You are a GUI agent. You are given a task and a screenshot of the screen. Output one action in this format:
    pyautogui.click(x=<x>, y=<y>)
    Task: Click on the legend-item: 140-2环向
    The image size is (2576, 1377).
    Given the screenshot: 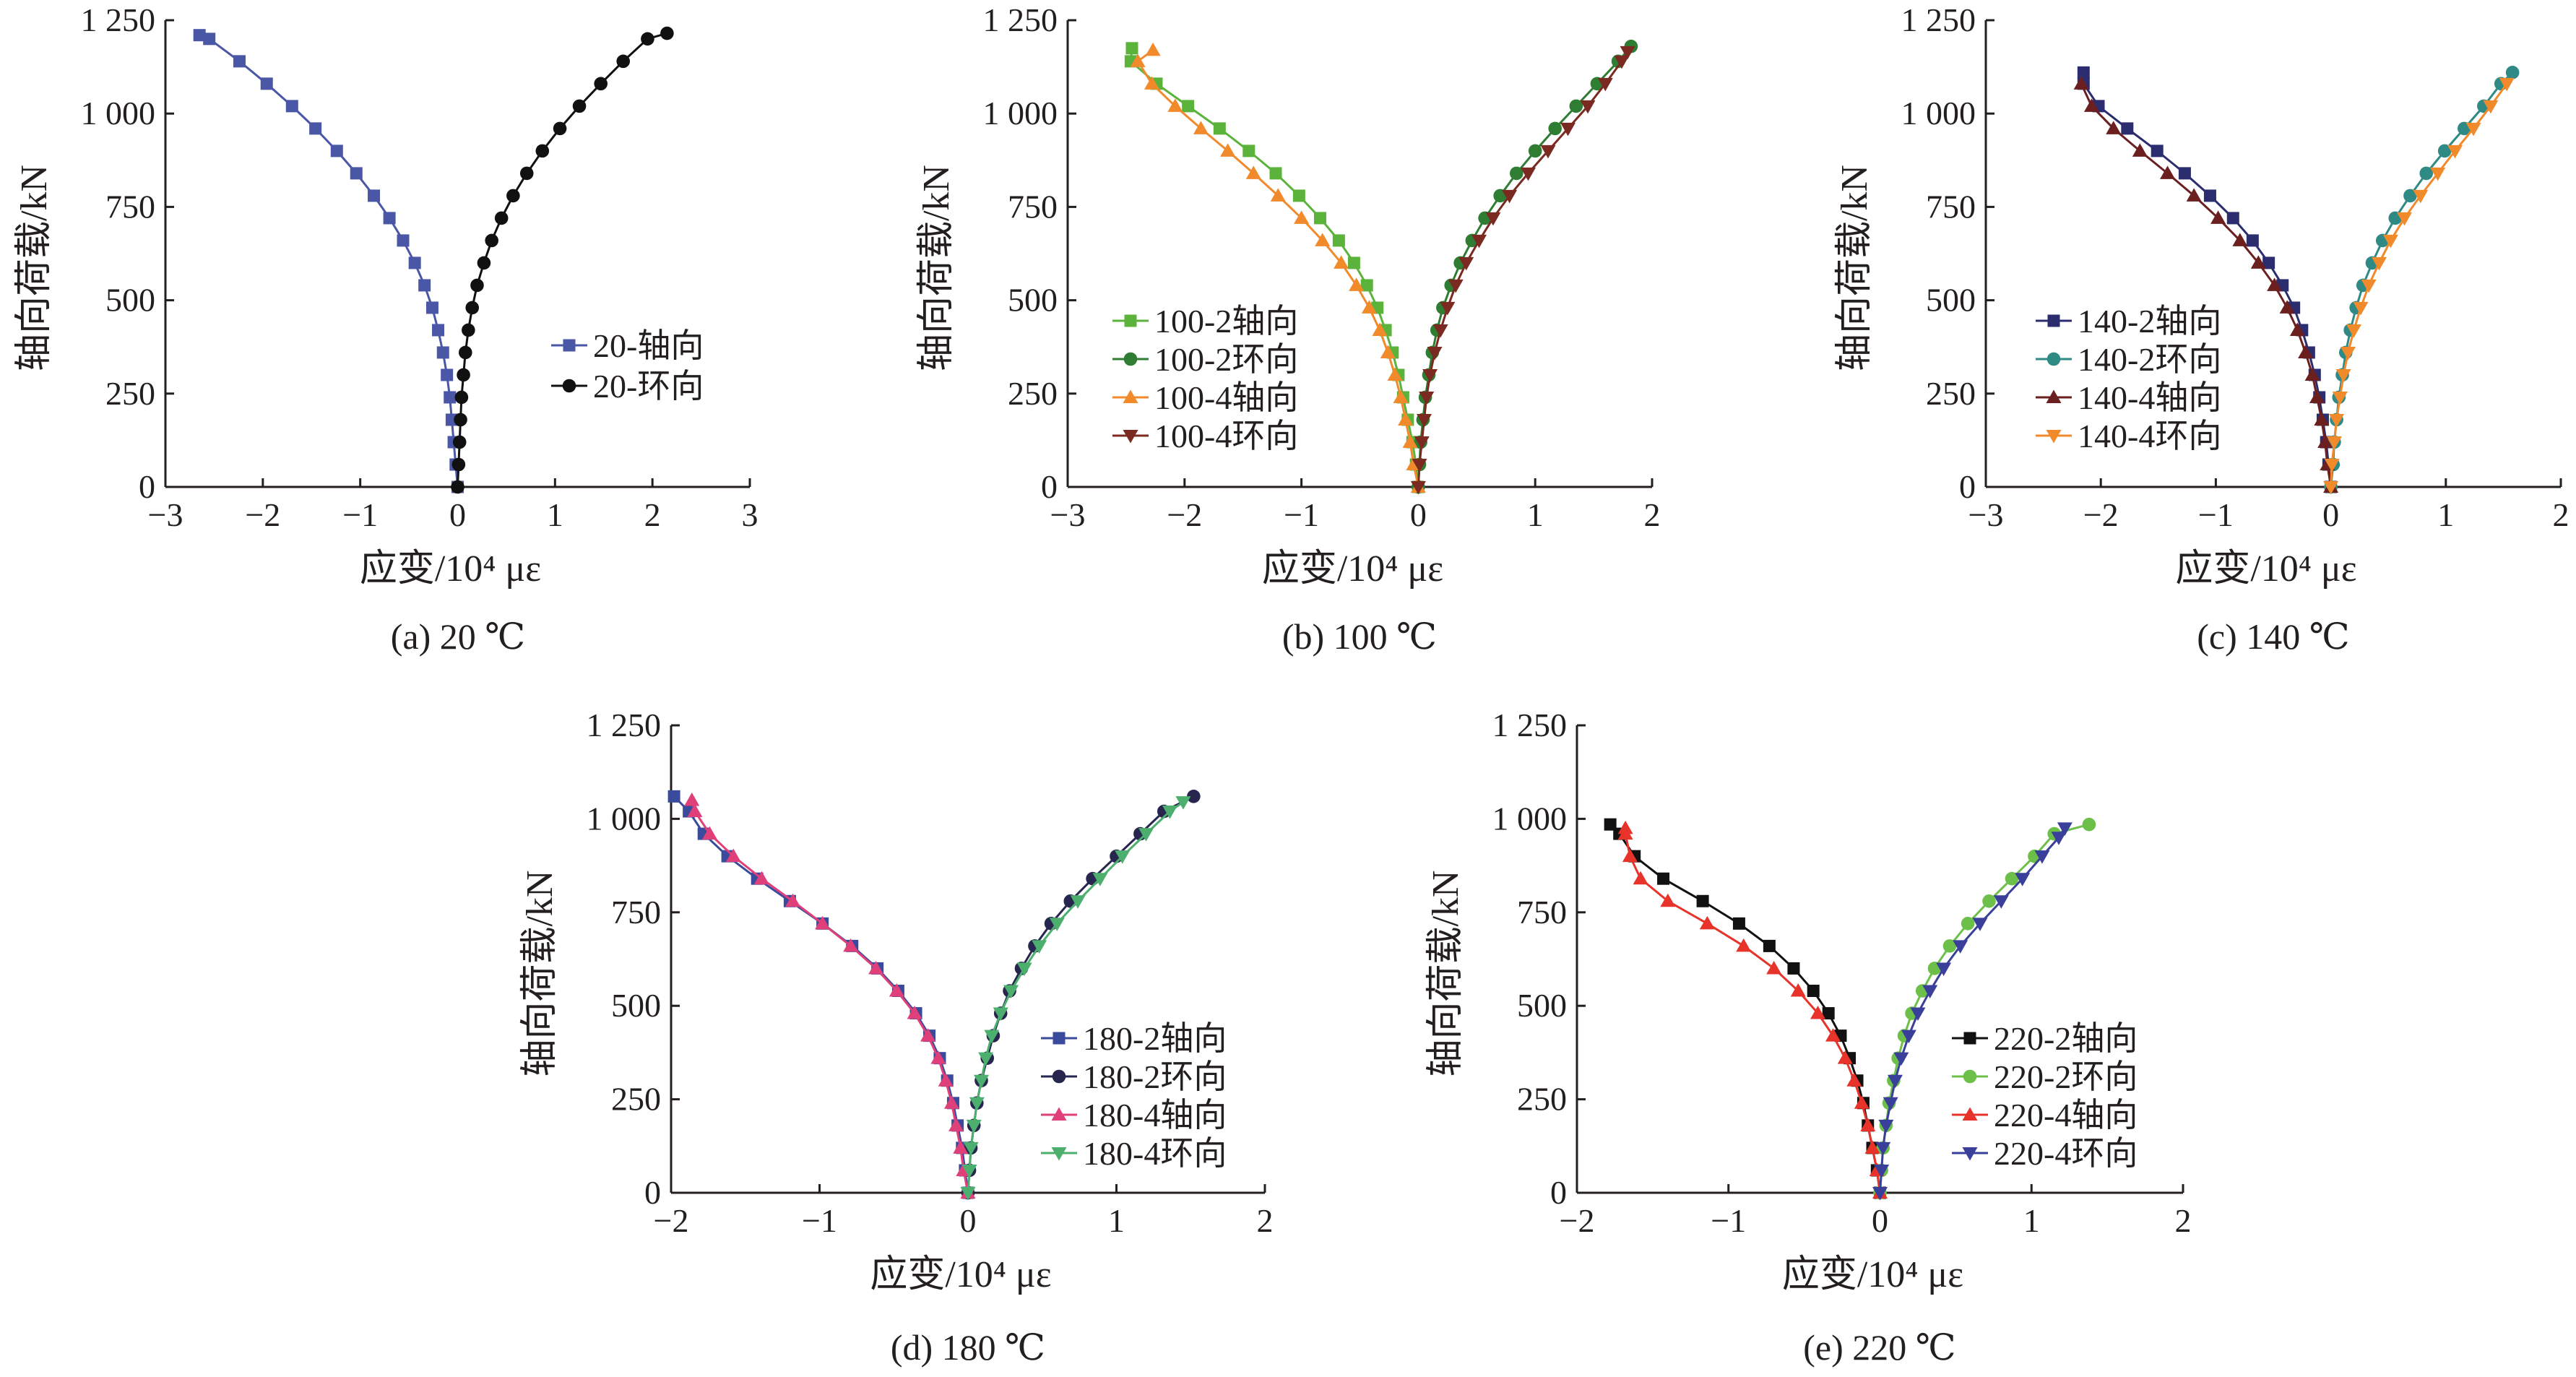 What is the action you would take?
    pyautogui.click(x=2128, y=359)
    